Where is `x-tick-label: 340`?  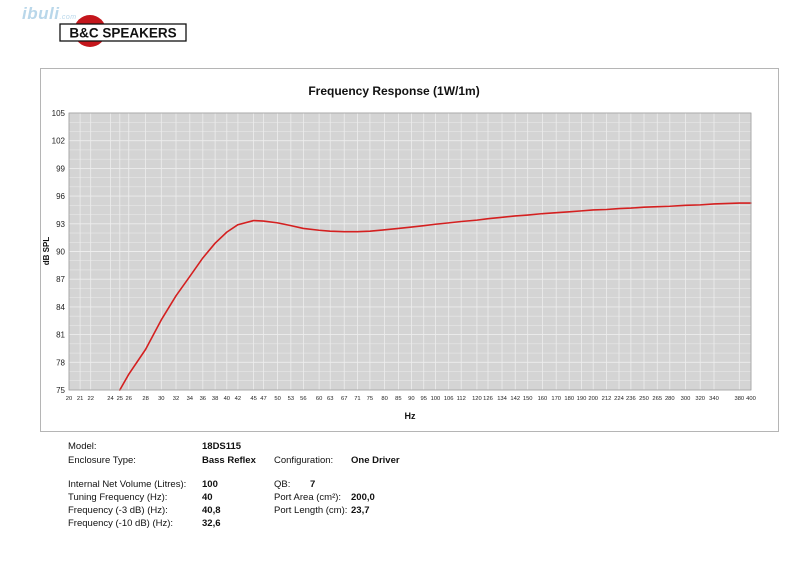 x-tick-label: 340 is located at coordinates (714, 399).